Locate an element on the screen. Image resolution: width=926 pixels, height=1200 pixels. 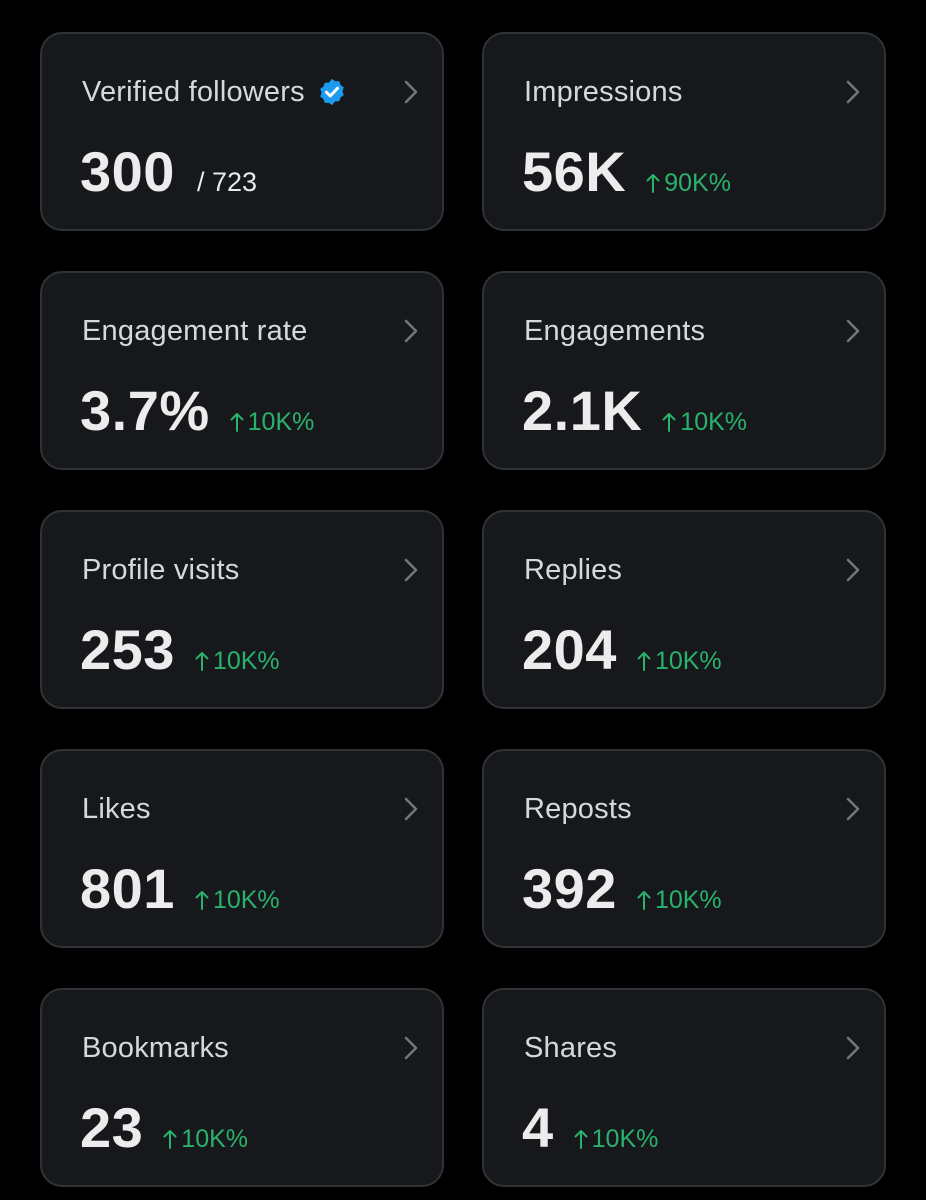
card-label-row: Engagements is located at coordinates (614, 331).